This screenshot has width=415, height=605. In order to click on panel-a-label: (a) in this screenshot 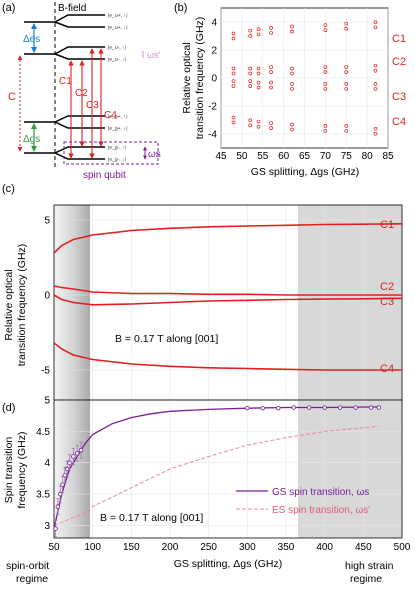, I will do `click(8, 8)`.